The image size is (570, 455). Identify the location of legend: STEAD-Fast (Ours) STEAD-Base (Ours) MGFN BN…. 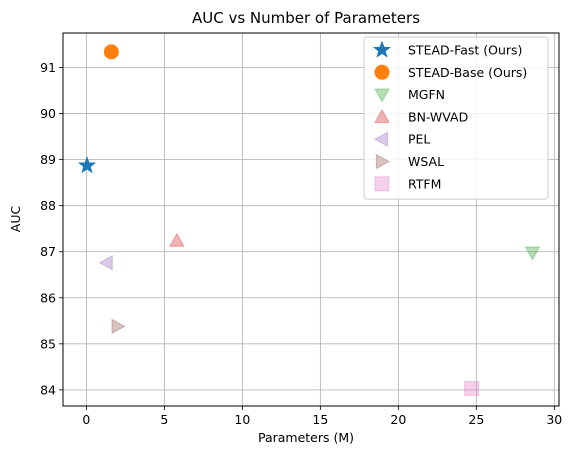
(456, 118).